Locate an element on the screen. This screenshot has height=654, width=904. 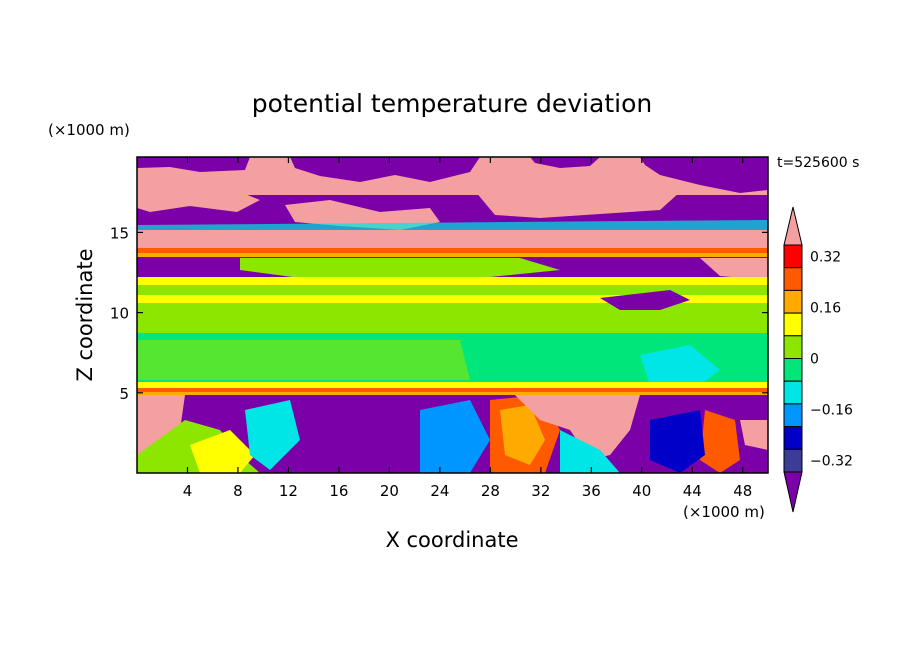
colorbar-label: −0.16 is located at coordinates (831, 411).